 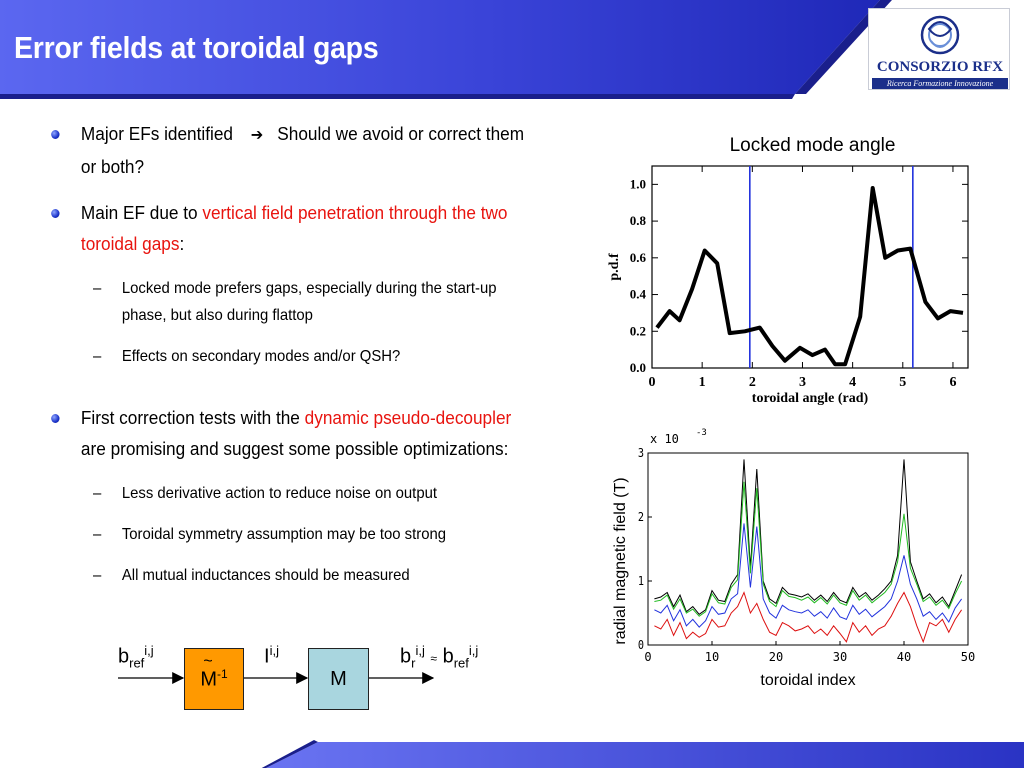 I want to click on x-tick-label: 20, so click(x=776, y=657).